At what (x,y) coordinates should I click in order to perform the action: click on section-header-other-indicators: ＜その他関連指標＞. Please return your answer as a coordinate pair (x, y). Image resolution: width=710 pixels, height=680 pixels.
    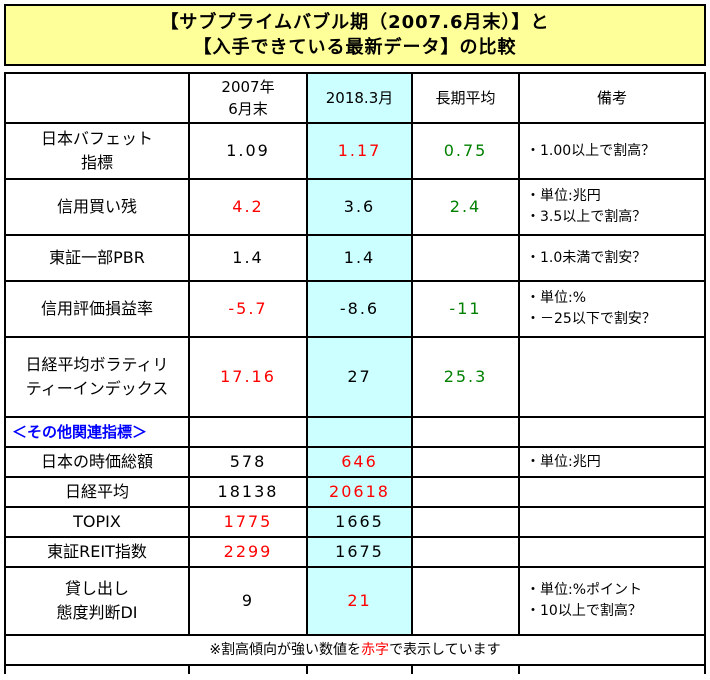
    Looking at the image, I should click on (98, 433).